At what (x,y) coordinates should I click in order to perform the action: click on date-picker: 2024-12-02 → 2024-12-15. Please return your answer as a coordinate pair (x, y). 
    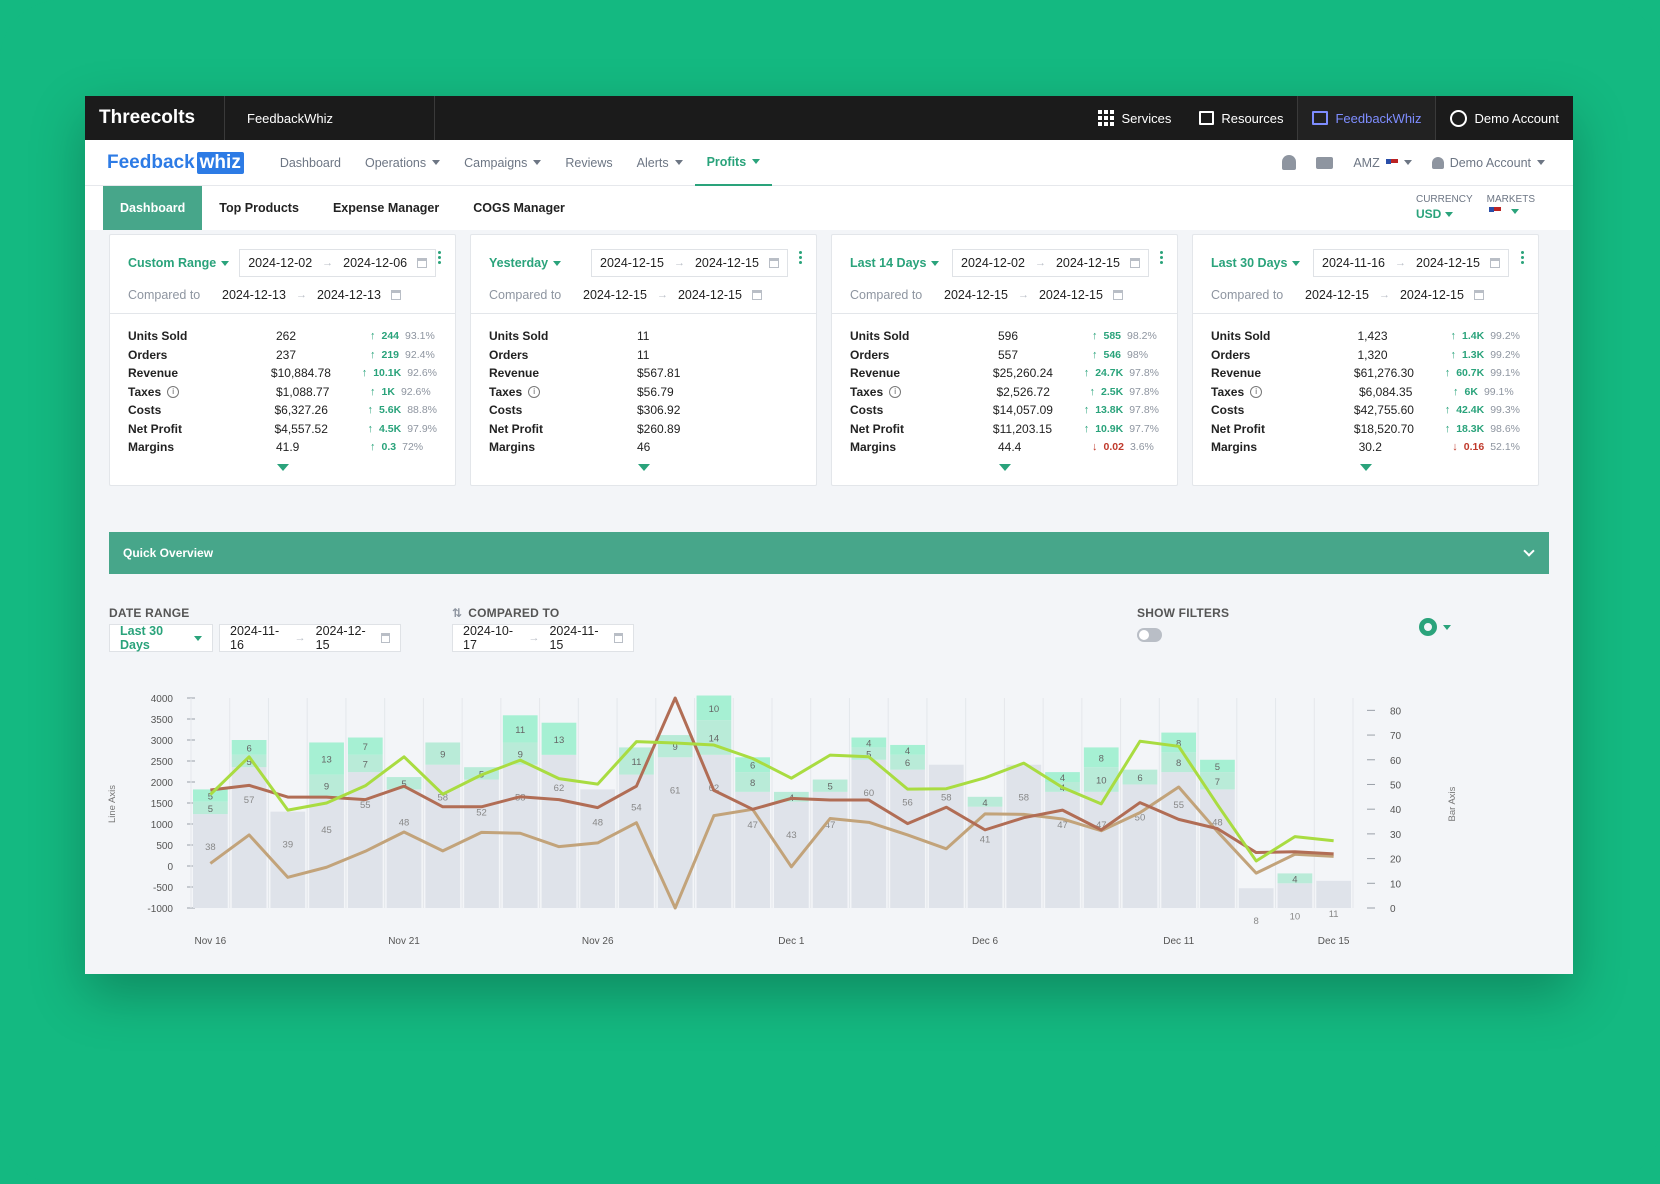
    Looking at the image, I should click on (1050, 263).